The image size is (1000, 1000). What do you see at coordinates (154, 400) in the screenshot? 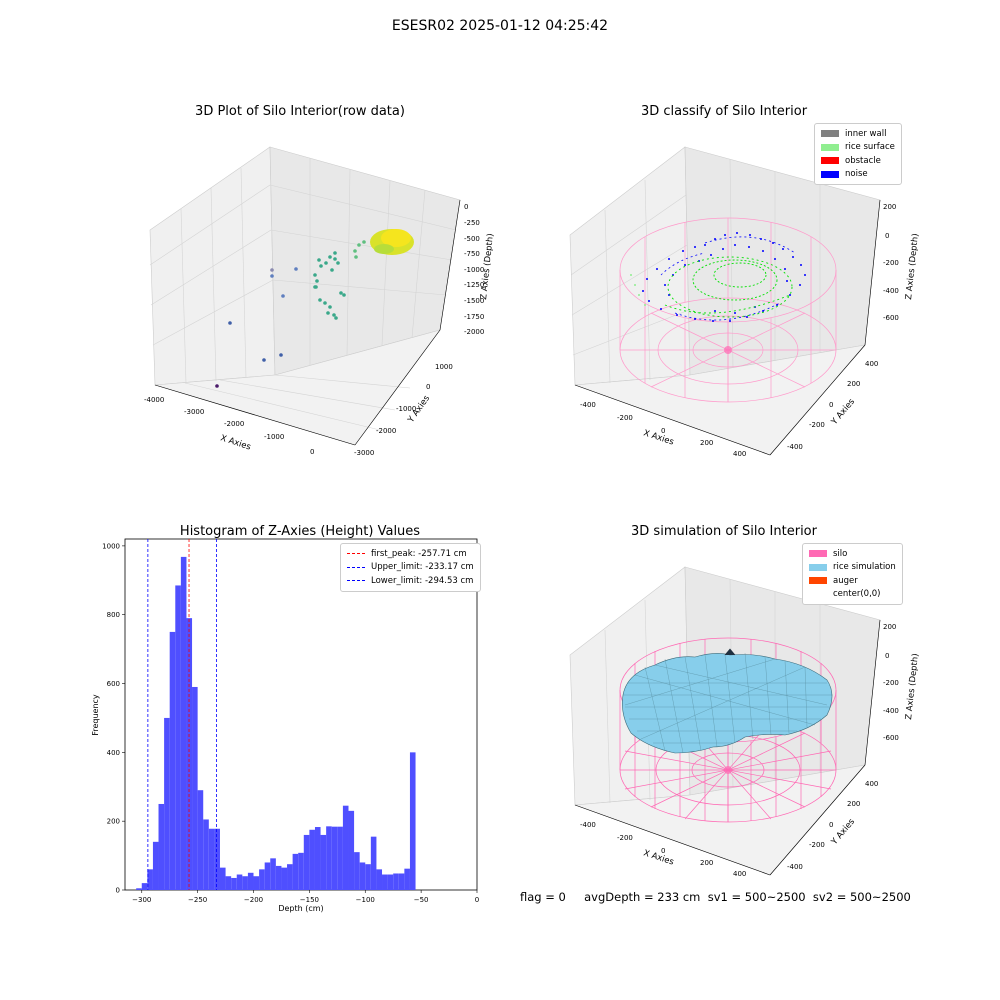
I see `plot1-xtick: -4000` at bounding box center [154, 400].